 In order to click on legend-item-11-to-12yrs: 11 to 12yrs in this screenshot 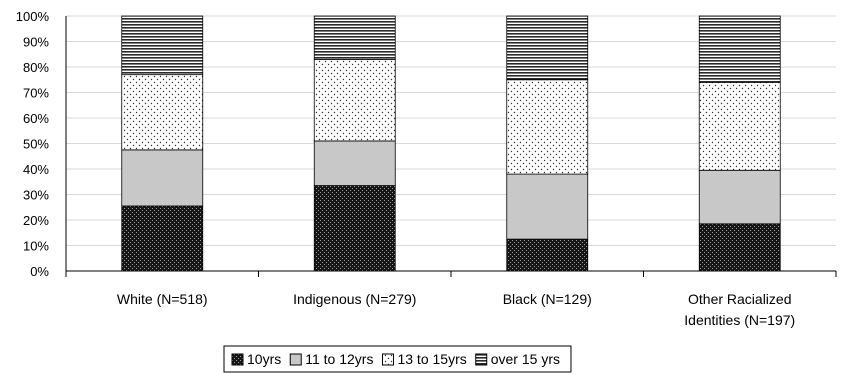, I will do `click(331, 359)`.